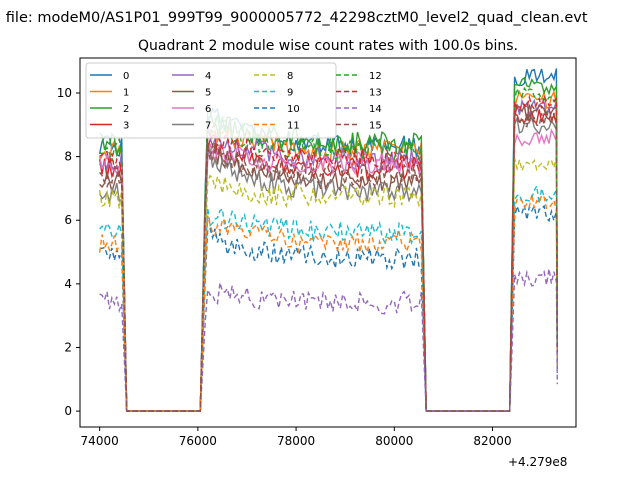  I want to click on y-tick-label: 6, so click(68, 220).